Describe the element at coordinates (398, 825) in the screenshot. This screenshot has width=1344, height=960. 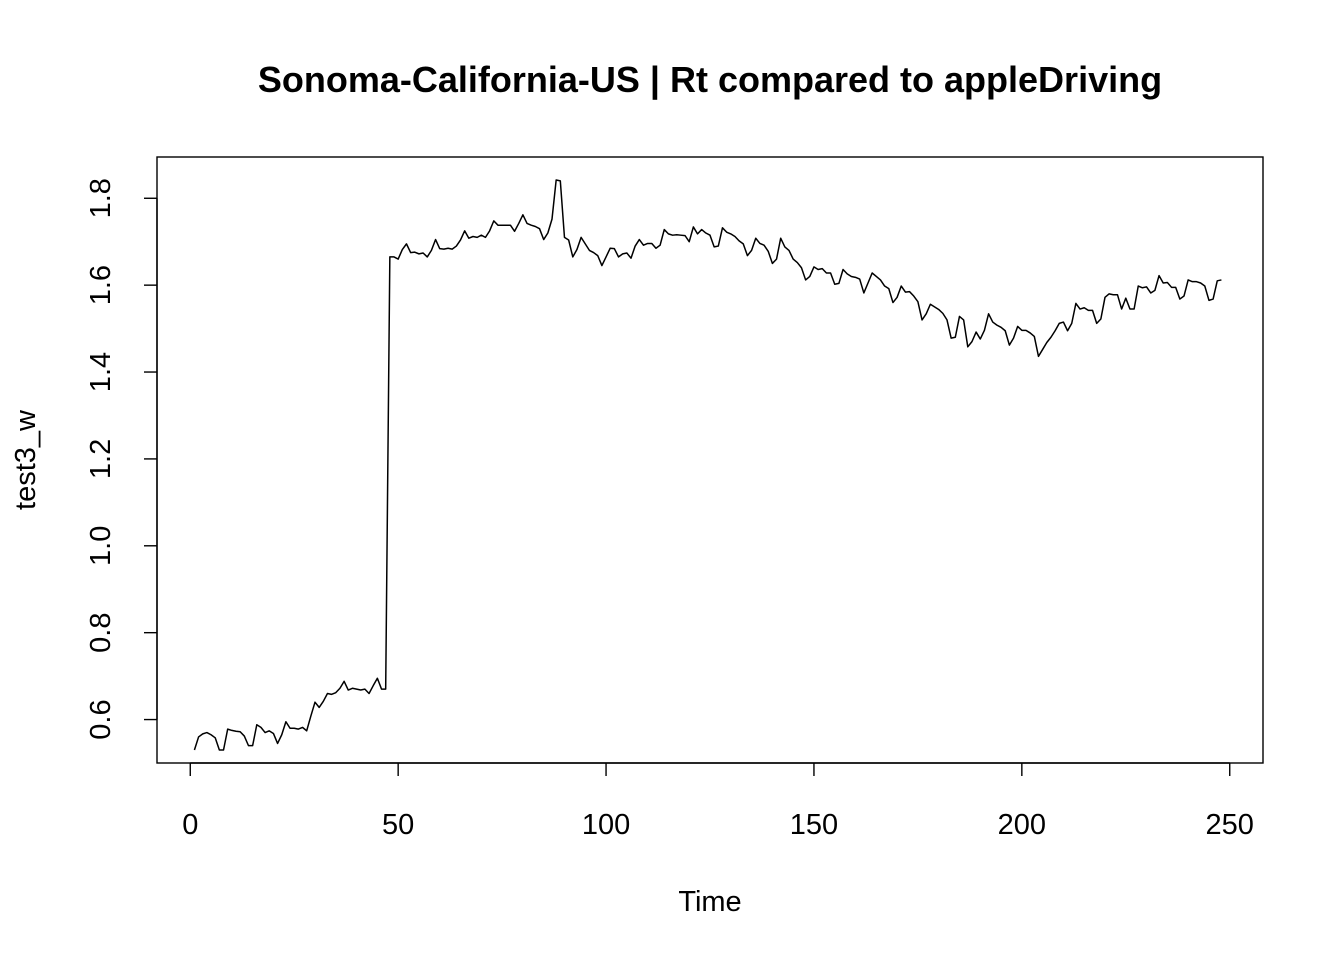
I see `x-tick-label: 50` at that location.